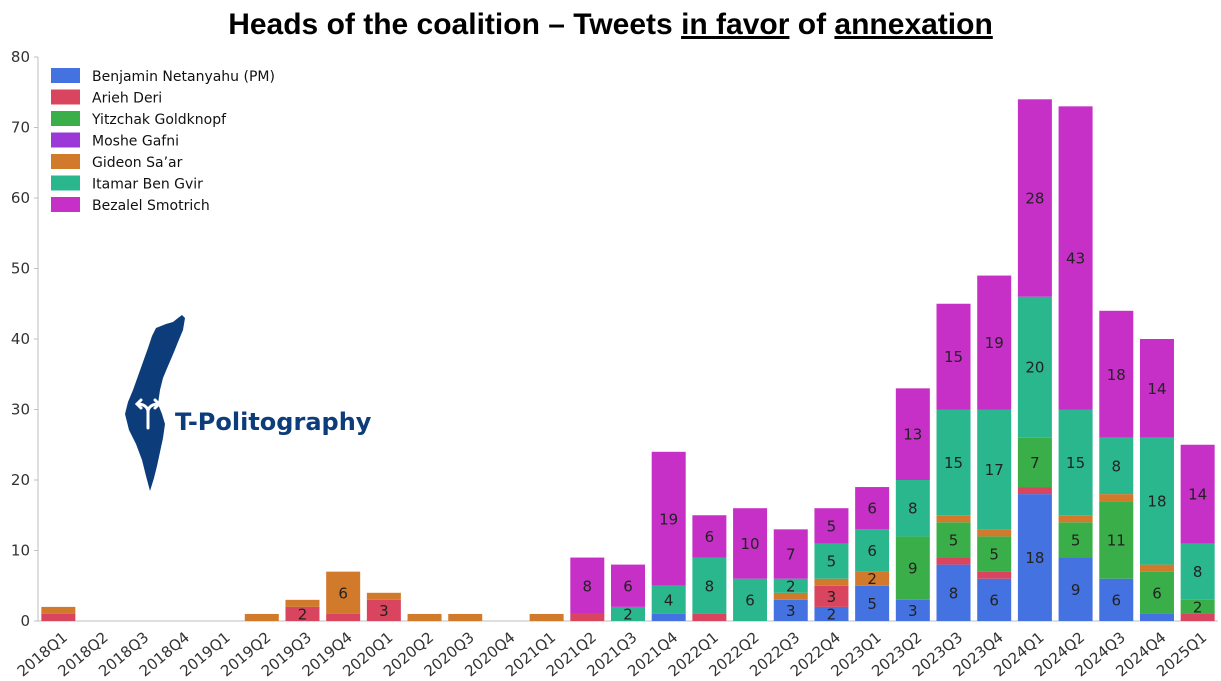  Describe the element at coordinates (20, 551) in the screenshot. I see `y-tick-label: 10` at that location.